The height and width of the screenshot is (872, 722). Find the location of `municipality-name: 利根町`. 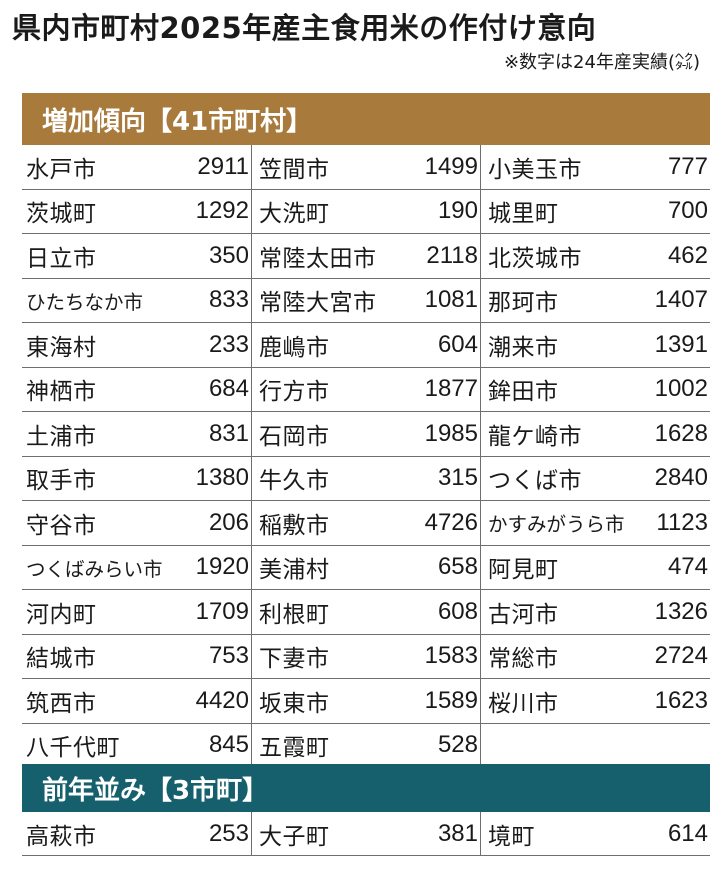

municipality-name: 利根町 is located at coordinates (294, 614).